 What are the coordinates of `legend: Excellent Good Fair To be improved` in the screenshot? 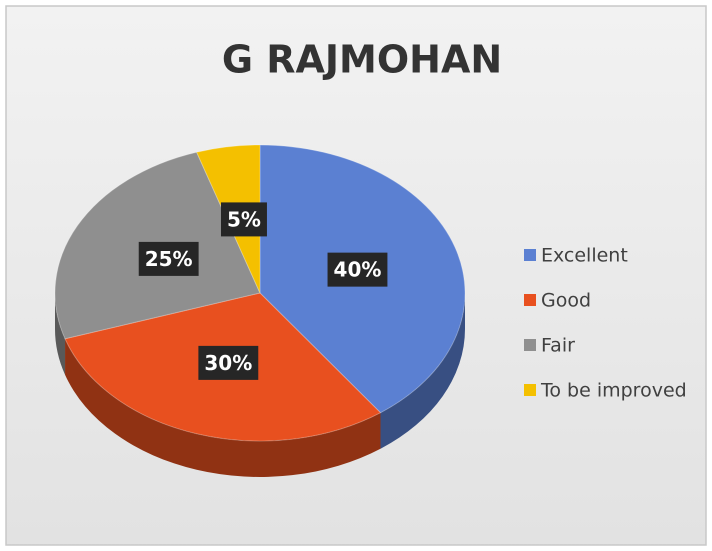 It's located at (605, 323).